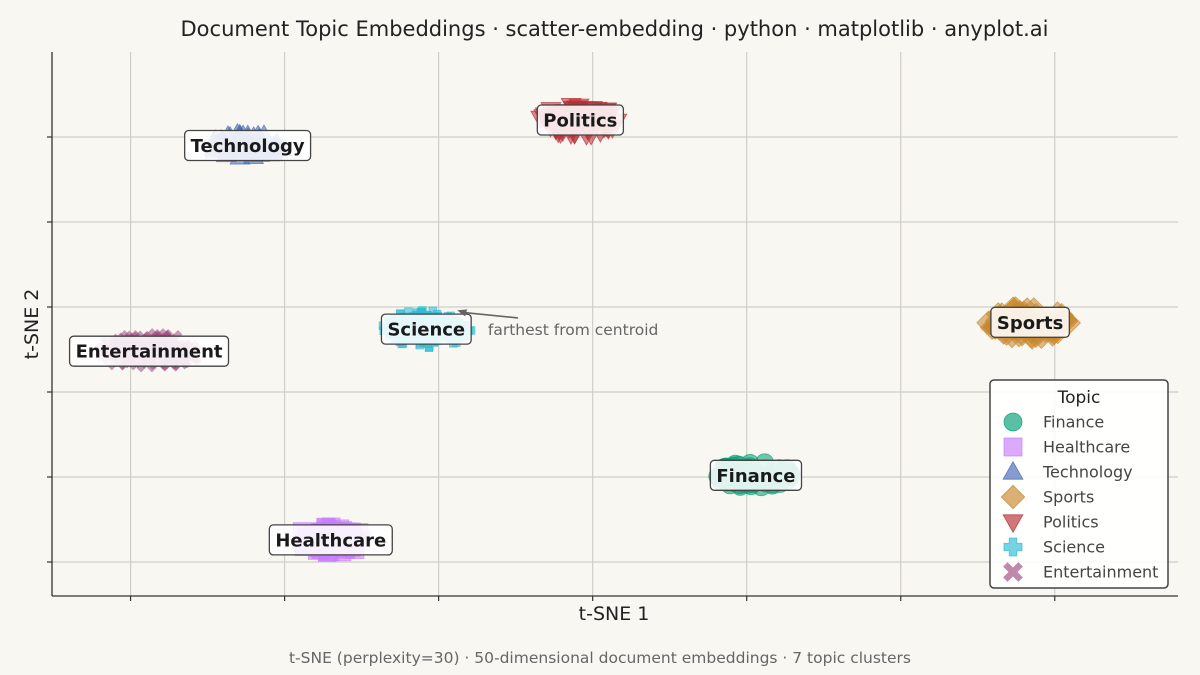 The width and height of the screenshot is (1200, 675). I want to click on cluster-label-politics: Politics, so click(580, 120).